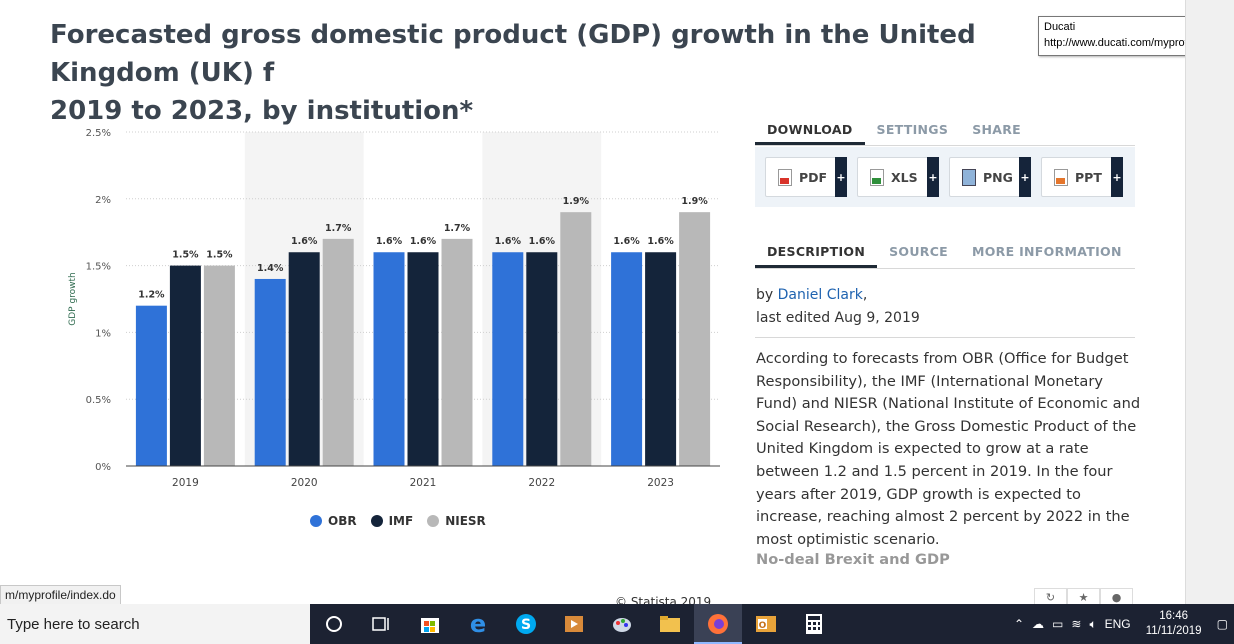  What do you see at coordinates (853, 559) in the screenshot?
I see `subheading-no-deal-brexit: No-deal Brexit and GDP` at bounding box center [853, 559].